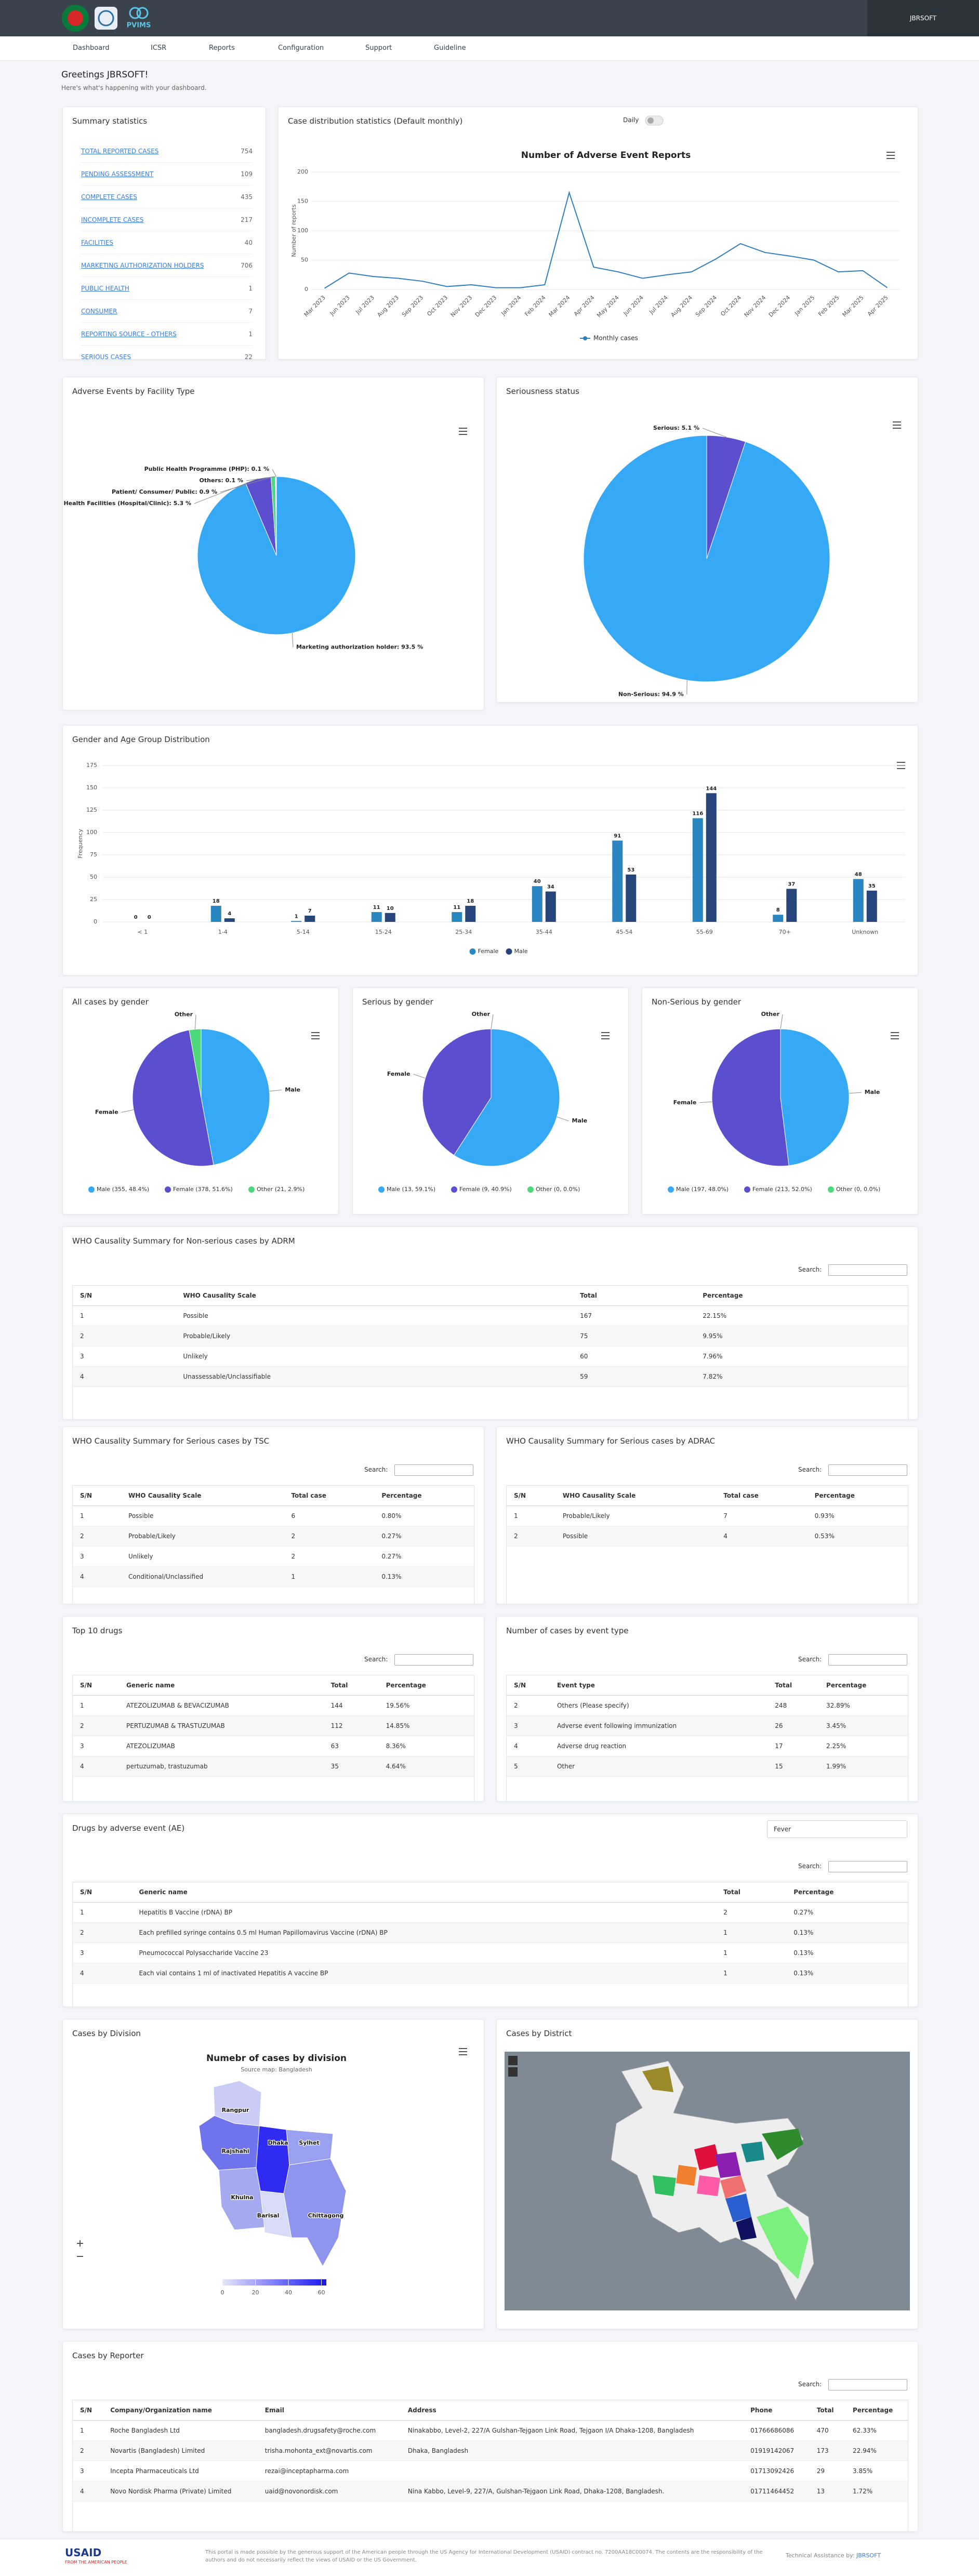  What do you see at coordinates (470, 901) in the screenshot?
I see `bar-value-label: 18` at bounding box center [470, 901].